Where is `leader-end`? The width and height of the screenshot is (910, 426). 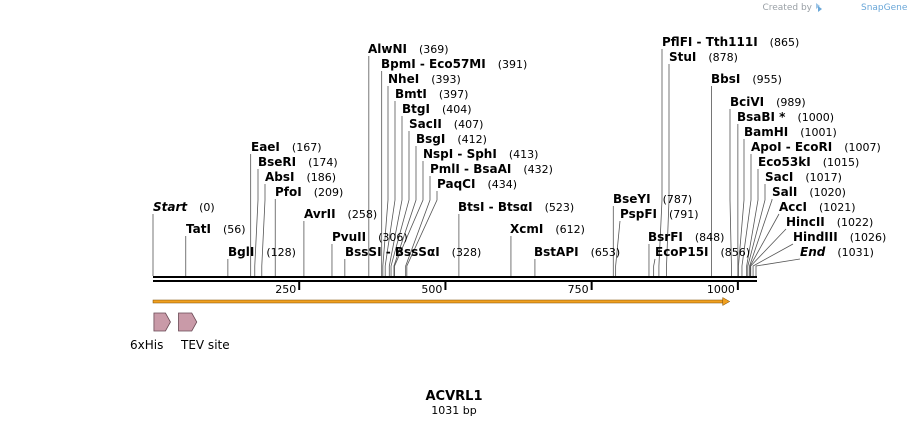 leader-end is located at coordinates (778, 267).